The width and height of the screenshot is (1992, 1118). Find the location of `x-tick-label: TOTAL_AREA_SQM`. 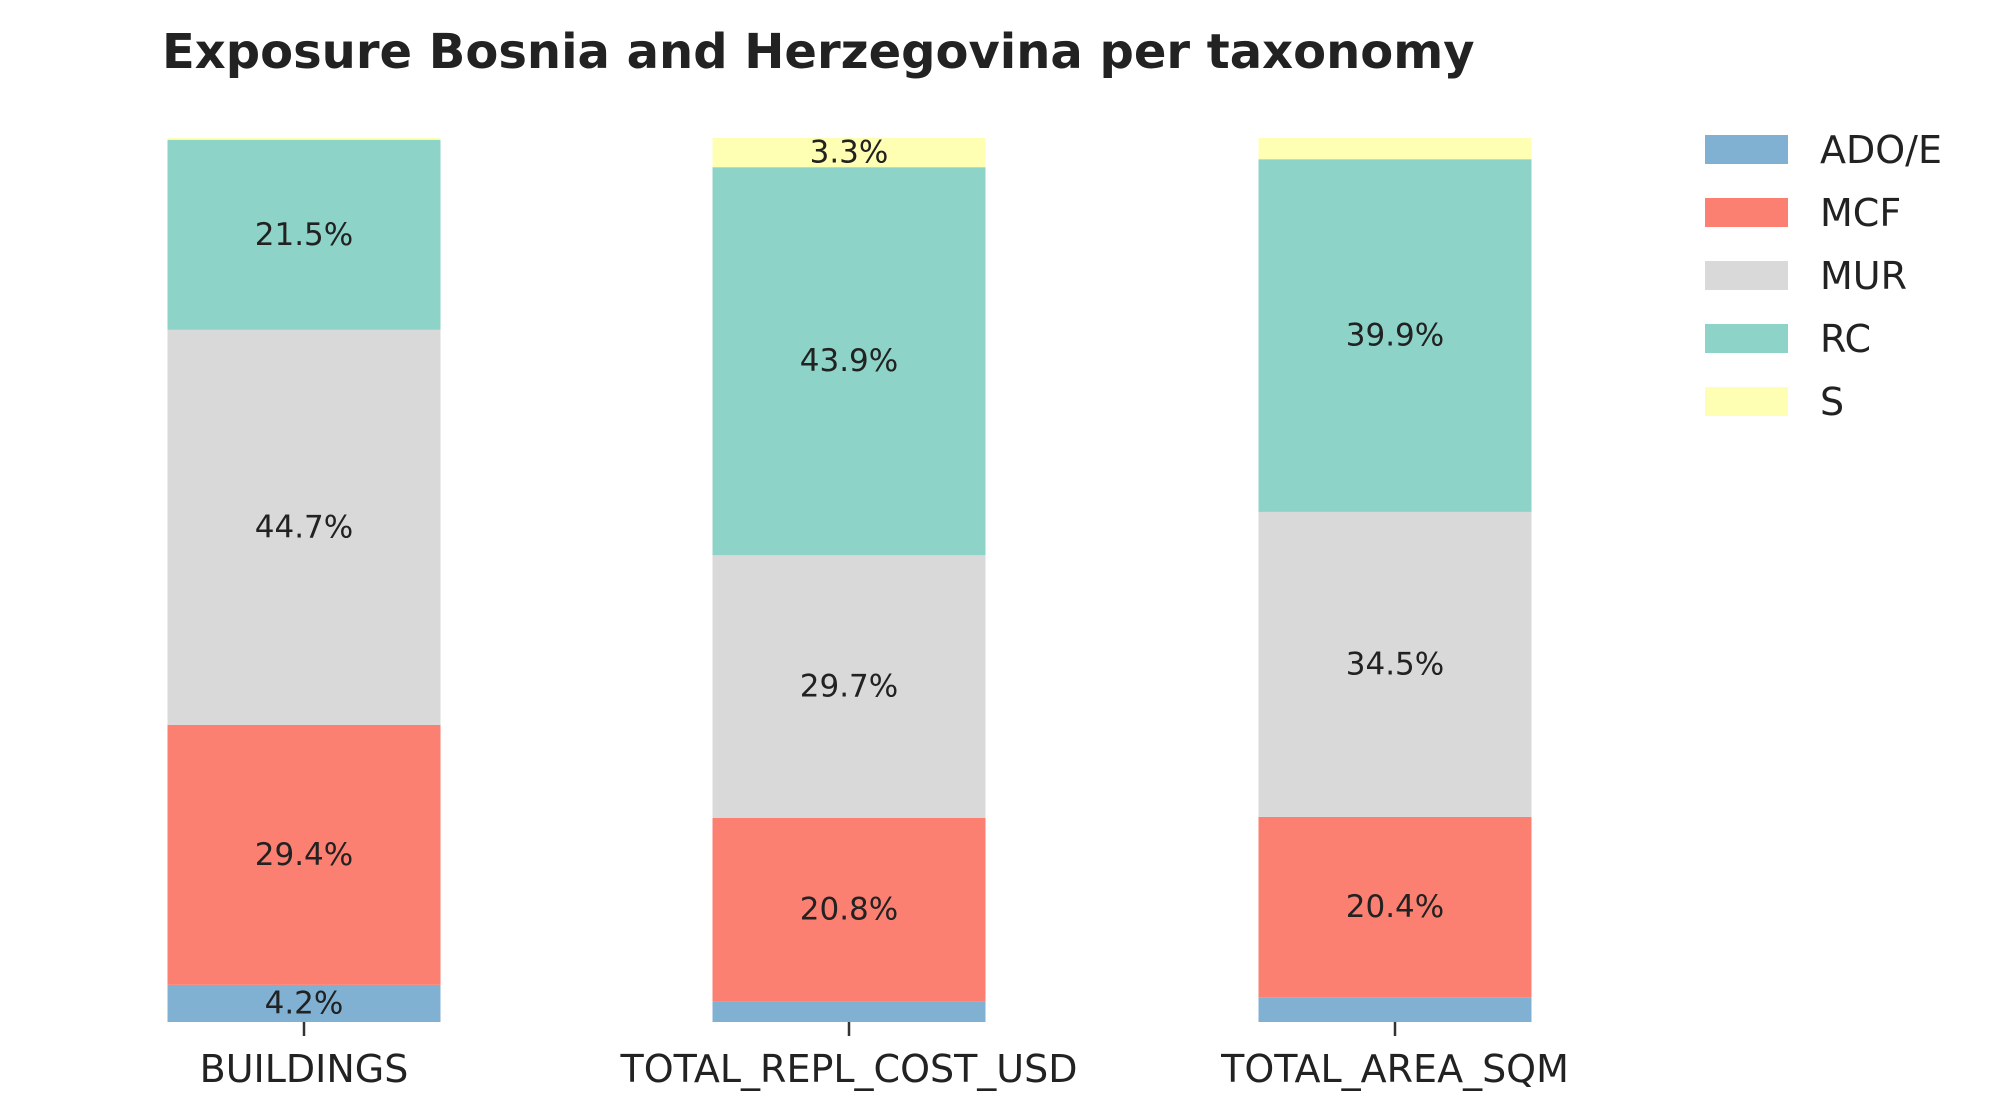

x-tick-label: TOTAL_AREA_SQM is located at coordinates (1394, 1069).